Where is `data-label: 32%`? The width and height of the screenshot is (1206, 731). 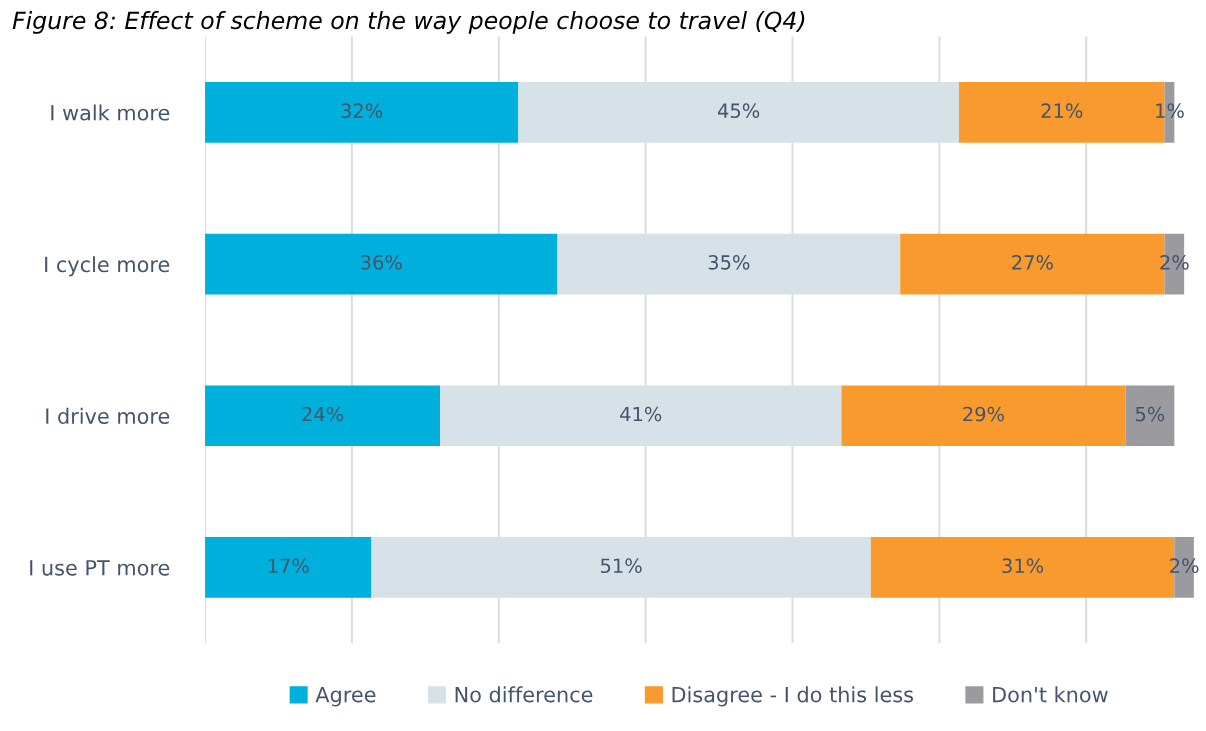
data-label: 32% is located at coordinates (362, 111).